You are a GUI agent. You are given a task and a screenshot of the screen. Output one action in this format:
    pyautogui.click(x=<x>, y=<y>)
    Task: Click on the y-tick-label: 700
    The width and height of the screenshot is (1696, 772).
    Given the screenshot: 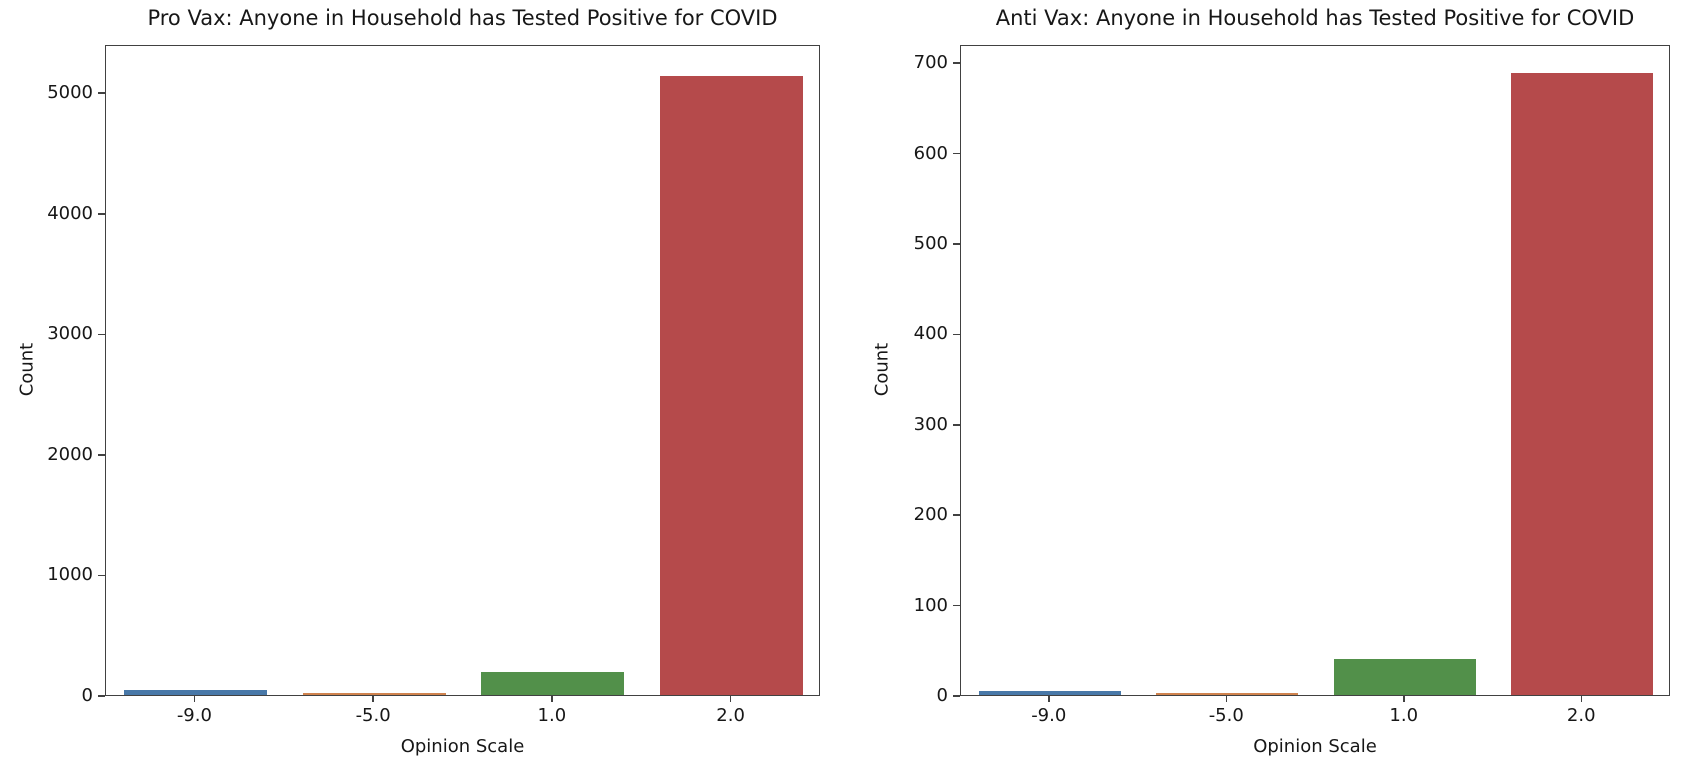 What is the action you would take?
    pyautogui.click(x=930, y=63)
    